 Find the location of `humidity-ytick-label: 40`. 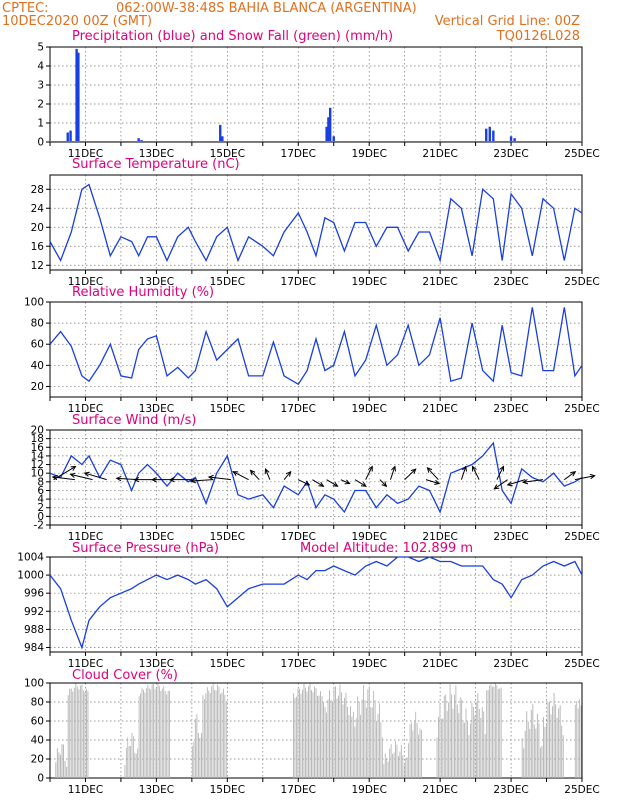

humidity-ytick-label: 40 is located at coordinates (37, 366).